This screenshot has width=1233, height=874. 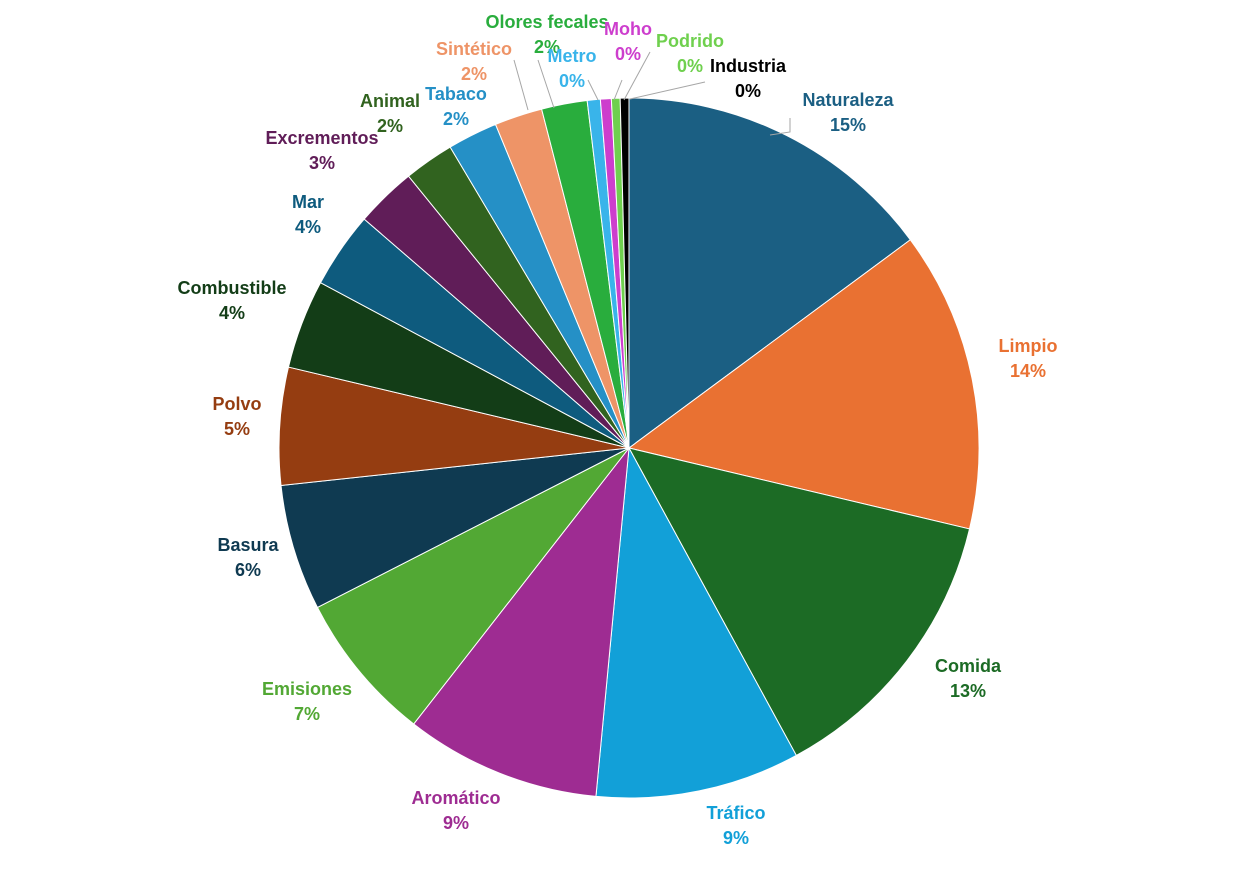 I want to click on label-tabaco: Tabaco 2%, so click(x=456, y=106).